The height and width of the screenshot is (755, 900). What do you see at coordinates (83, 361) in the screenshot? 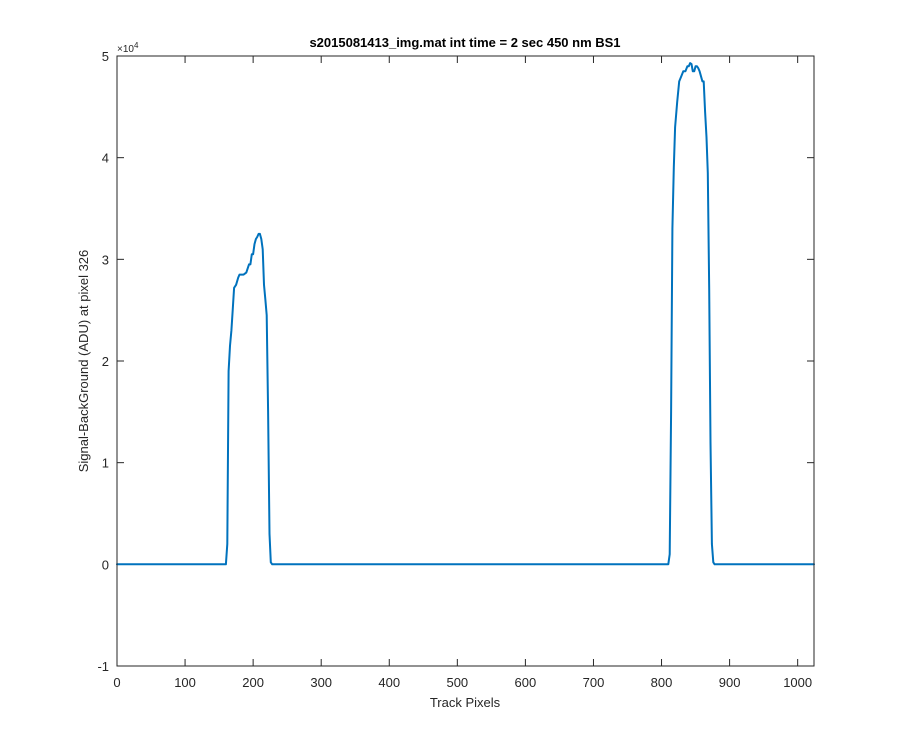
I see `y-axis-label: Signal-BackGround (ADU) at pixel 326` at bounding box center [83, 361].